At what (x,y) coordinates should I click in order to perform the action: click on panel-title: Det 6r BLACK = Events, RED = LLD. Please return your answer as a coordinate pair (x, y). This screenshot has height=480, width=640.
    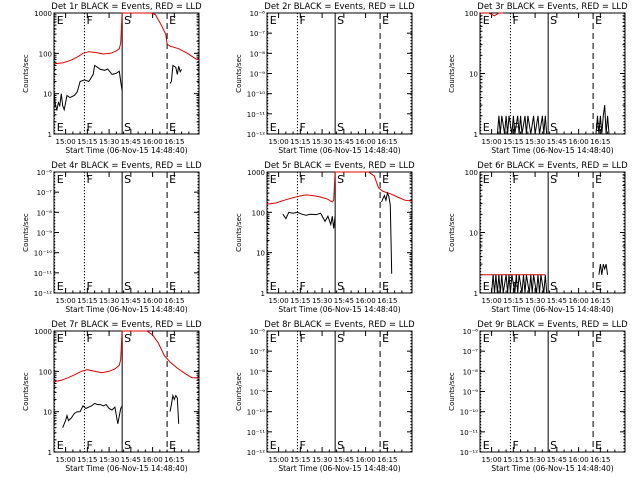
    Looking at the image, I should click on (552, 166).